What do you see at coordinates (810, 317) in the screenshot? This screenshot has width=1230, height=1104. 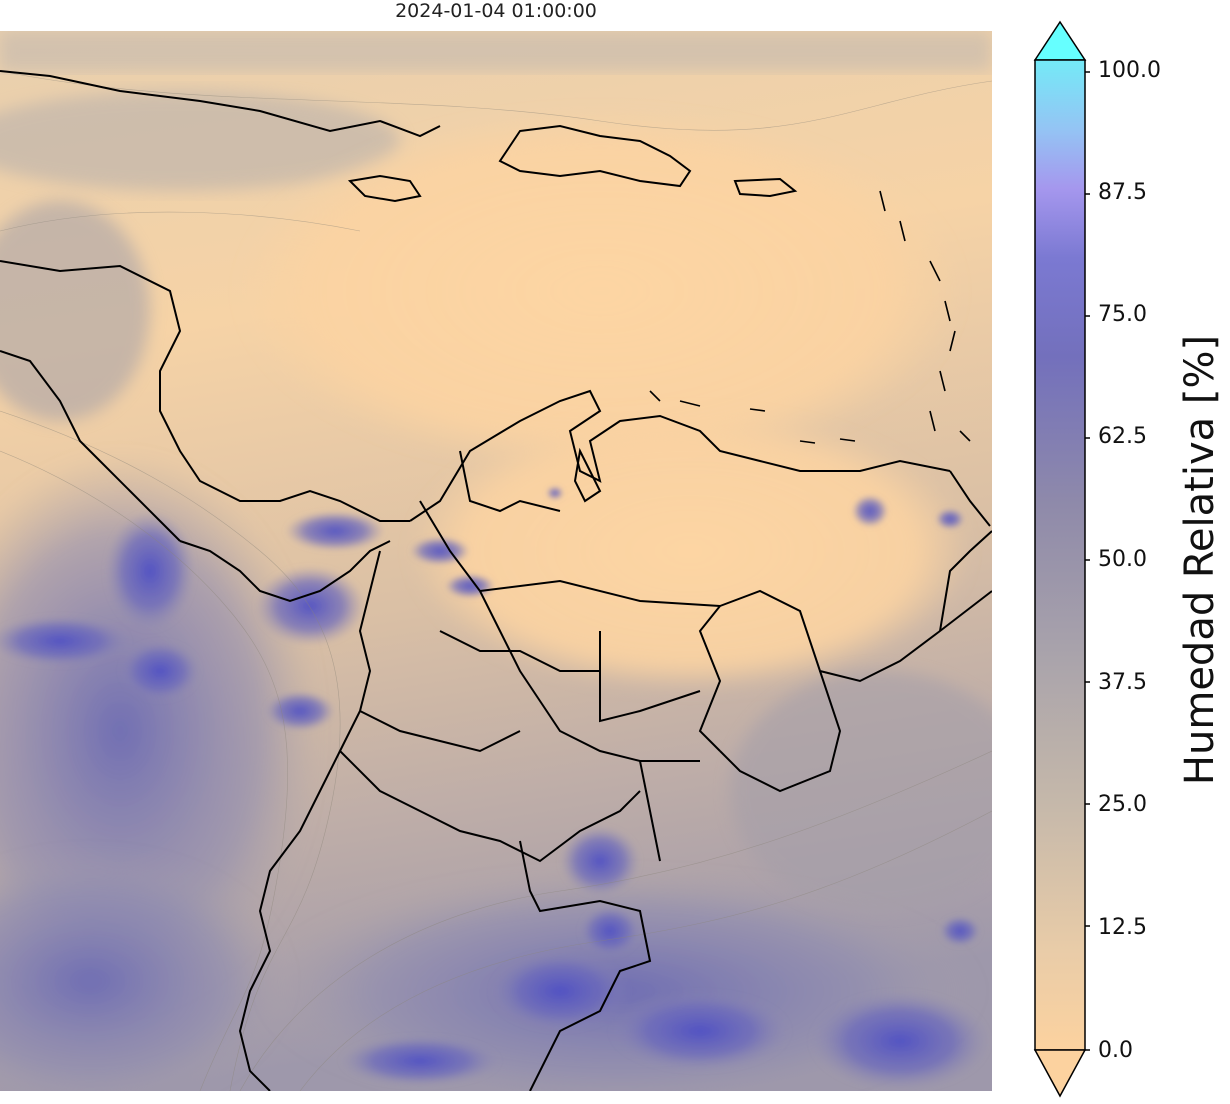 I see `lesser-antilles` at bounding box center [810, 317].